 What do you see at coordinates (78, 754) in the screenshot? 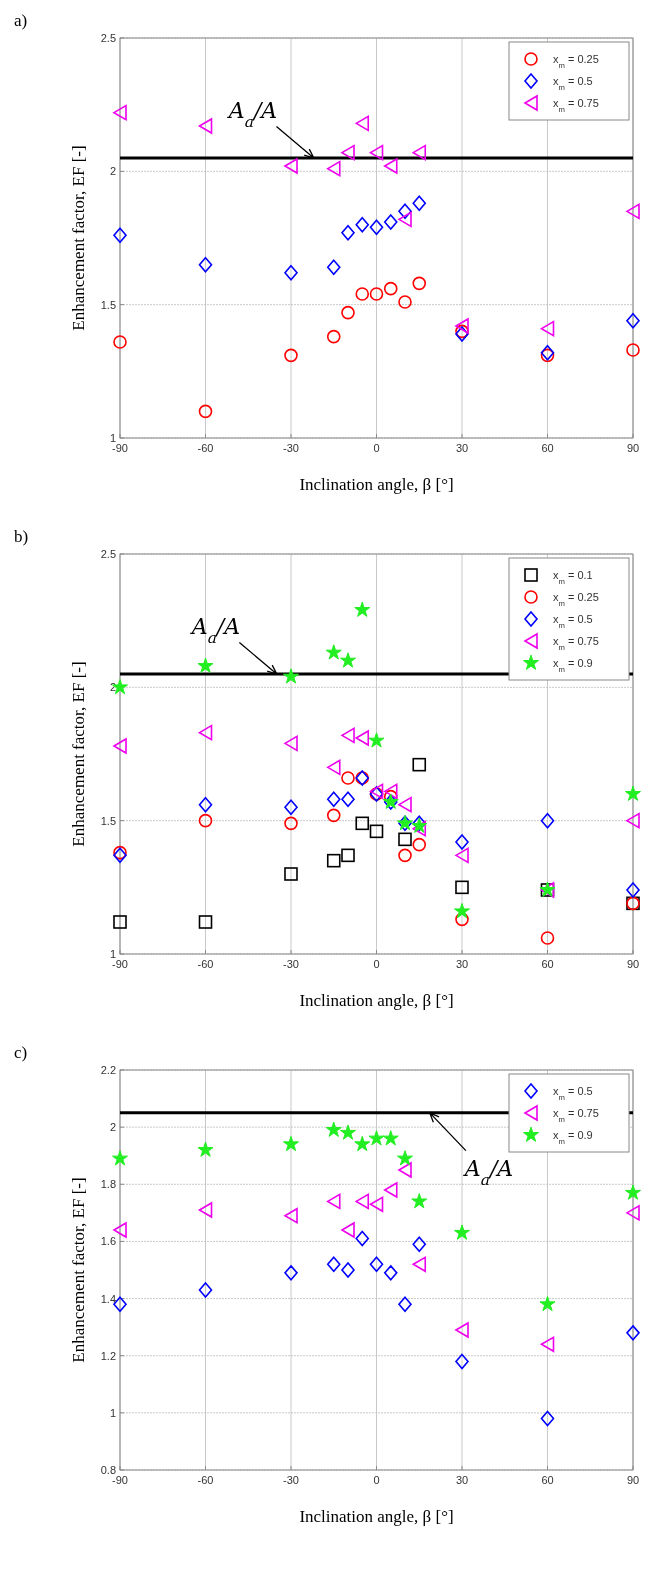
I see `y-axis-title: Enhancement factor, EF [-]` at bounding box center [78, 754].